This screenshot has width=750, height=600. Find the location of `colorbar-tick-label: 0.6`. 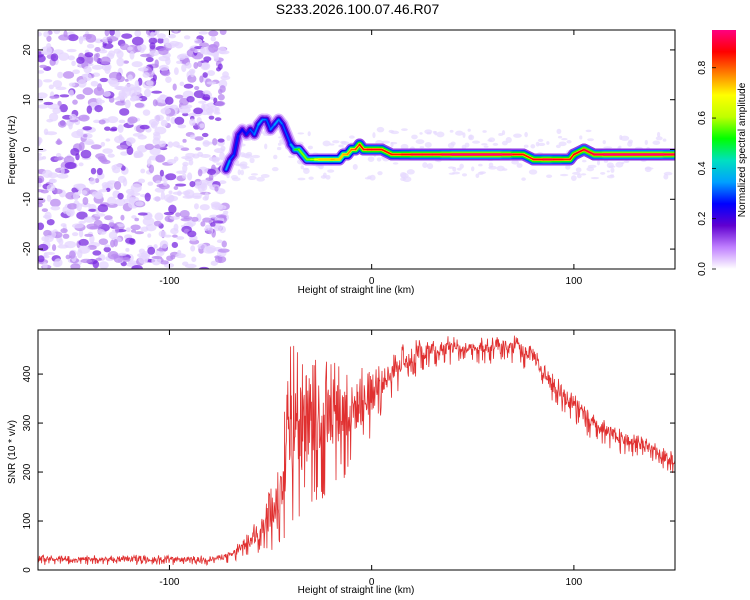

colorbar-tick-label: 0.6 is located at coordinates (702, 118).